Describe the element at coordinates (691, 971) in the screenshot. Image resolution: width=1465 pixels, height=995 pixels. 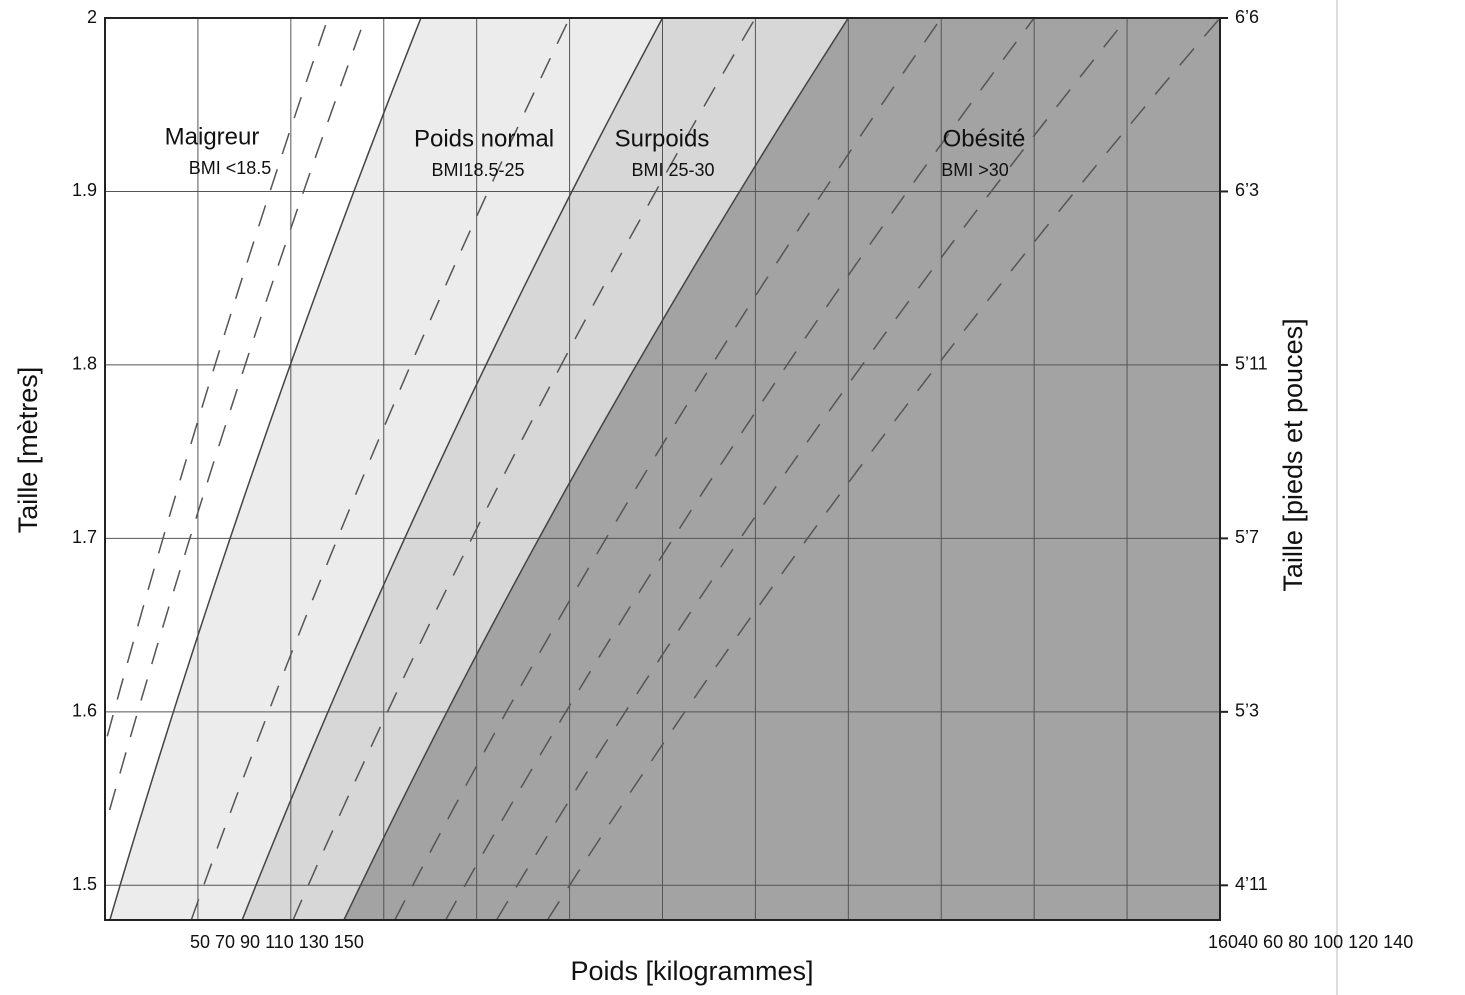
I see `x-axis-title: Poids [kilogrammes]` at that location.